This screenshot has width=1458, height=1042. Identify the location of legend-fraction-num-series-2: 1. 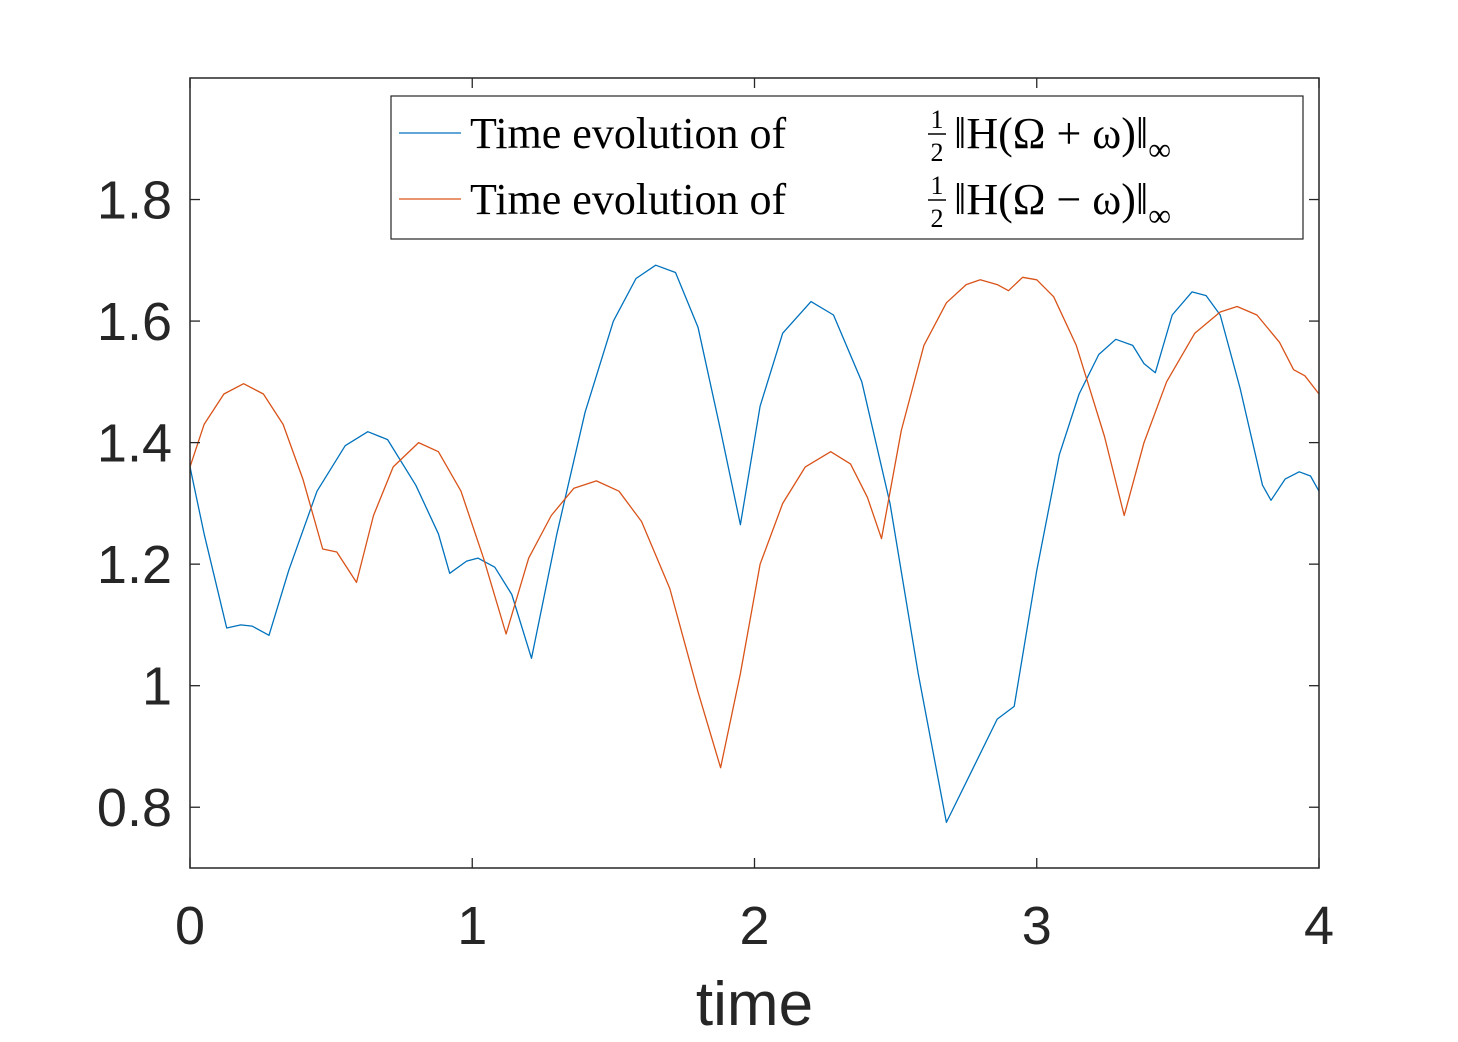
(937, 185).